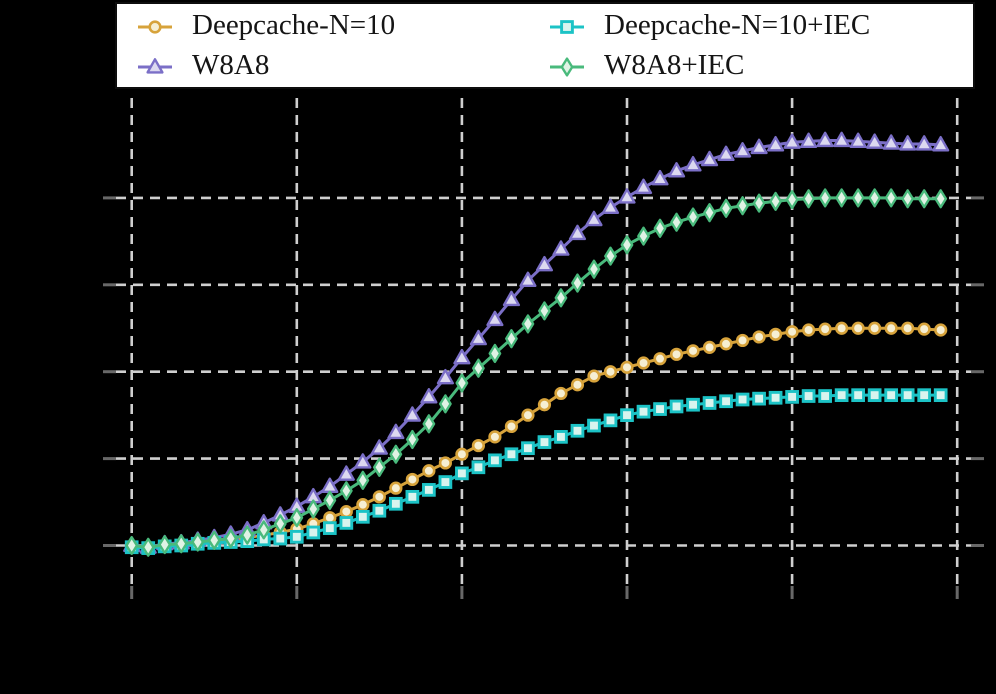 The image size is (996, 694). Describe the element at coordinates (761, 66) in the screenshot. I see `legend-item-w8a8-iec: W8A8+IEC` at that location.